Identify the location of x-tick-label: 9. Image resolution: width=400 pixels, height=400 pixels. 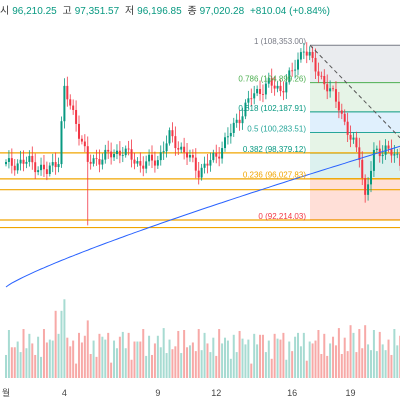
(157, 393).